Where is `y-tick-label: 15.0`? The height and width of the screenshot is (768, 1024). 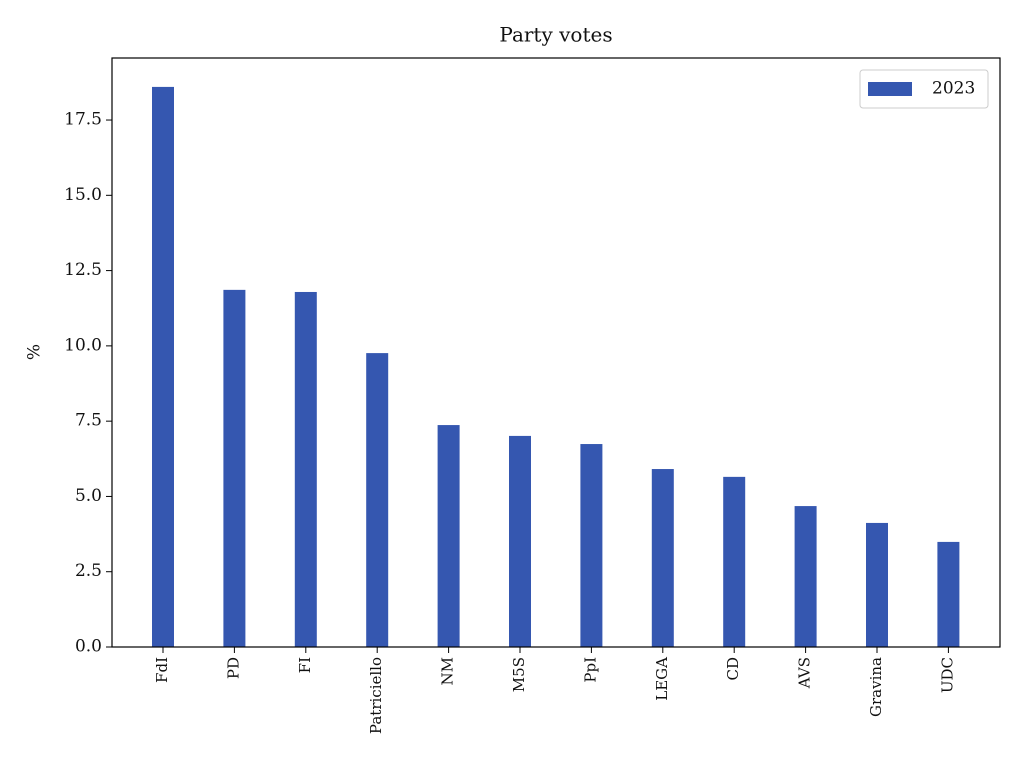 y-tick-label: 15.0 is located at coordinates (83, 195).